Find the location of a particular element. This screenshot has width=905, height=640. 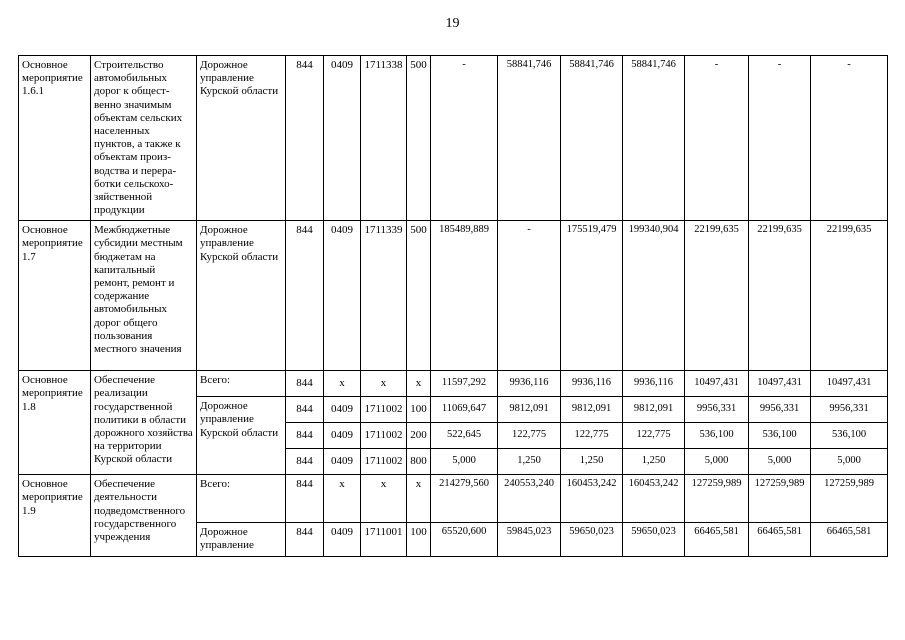

page-number: 19 is located at coordinates (452, 23).